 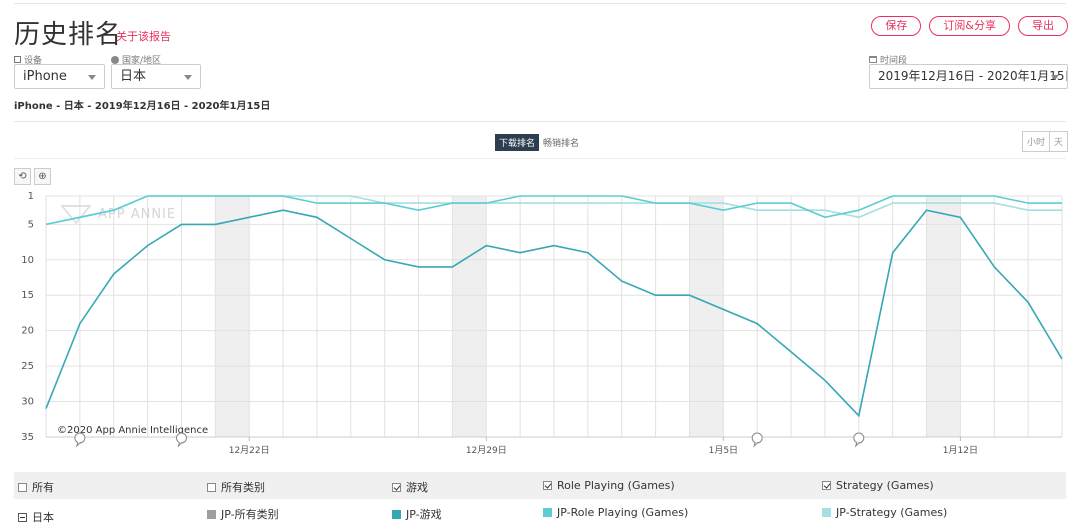 What do you see at coordinates (31, 196) in the screenshot?
I see `y-tick-label: 1` at bounding box center [31, 196].